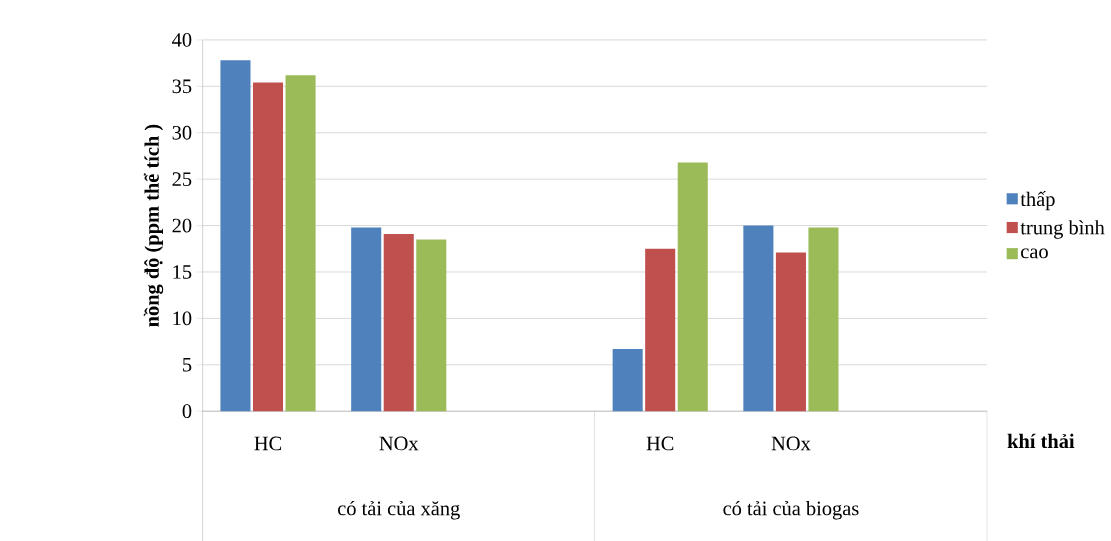  I want to click on y-tick-label: 0, so click(187, 411).